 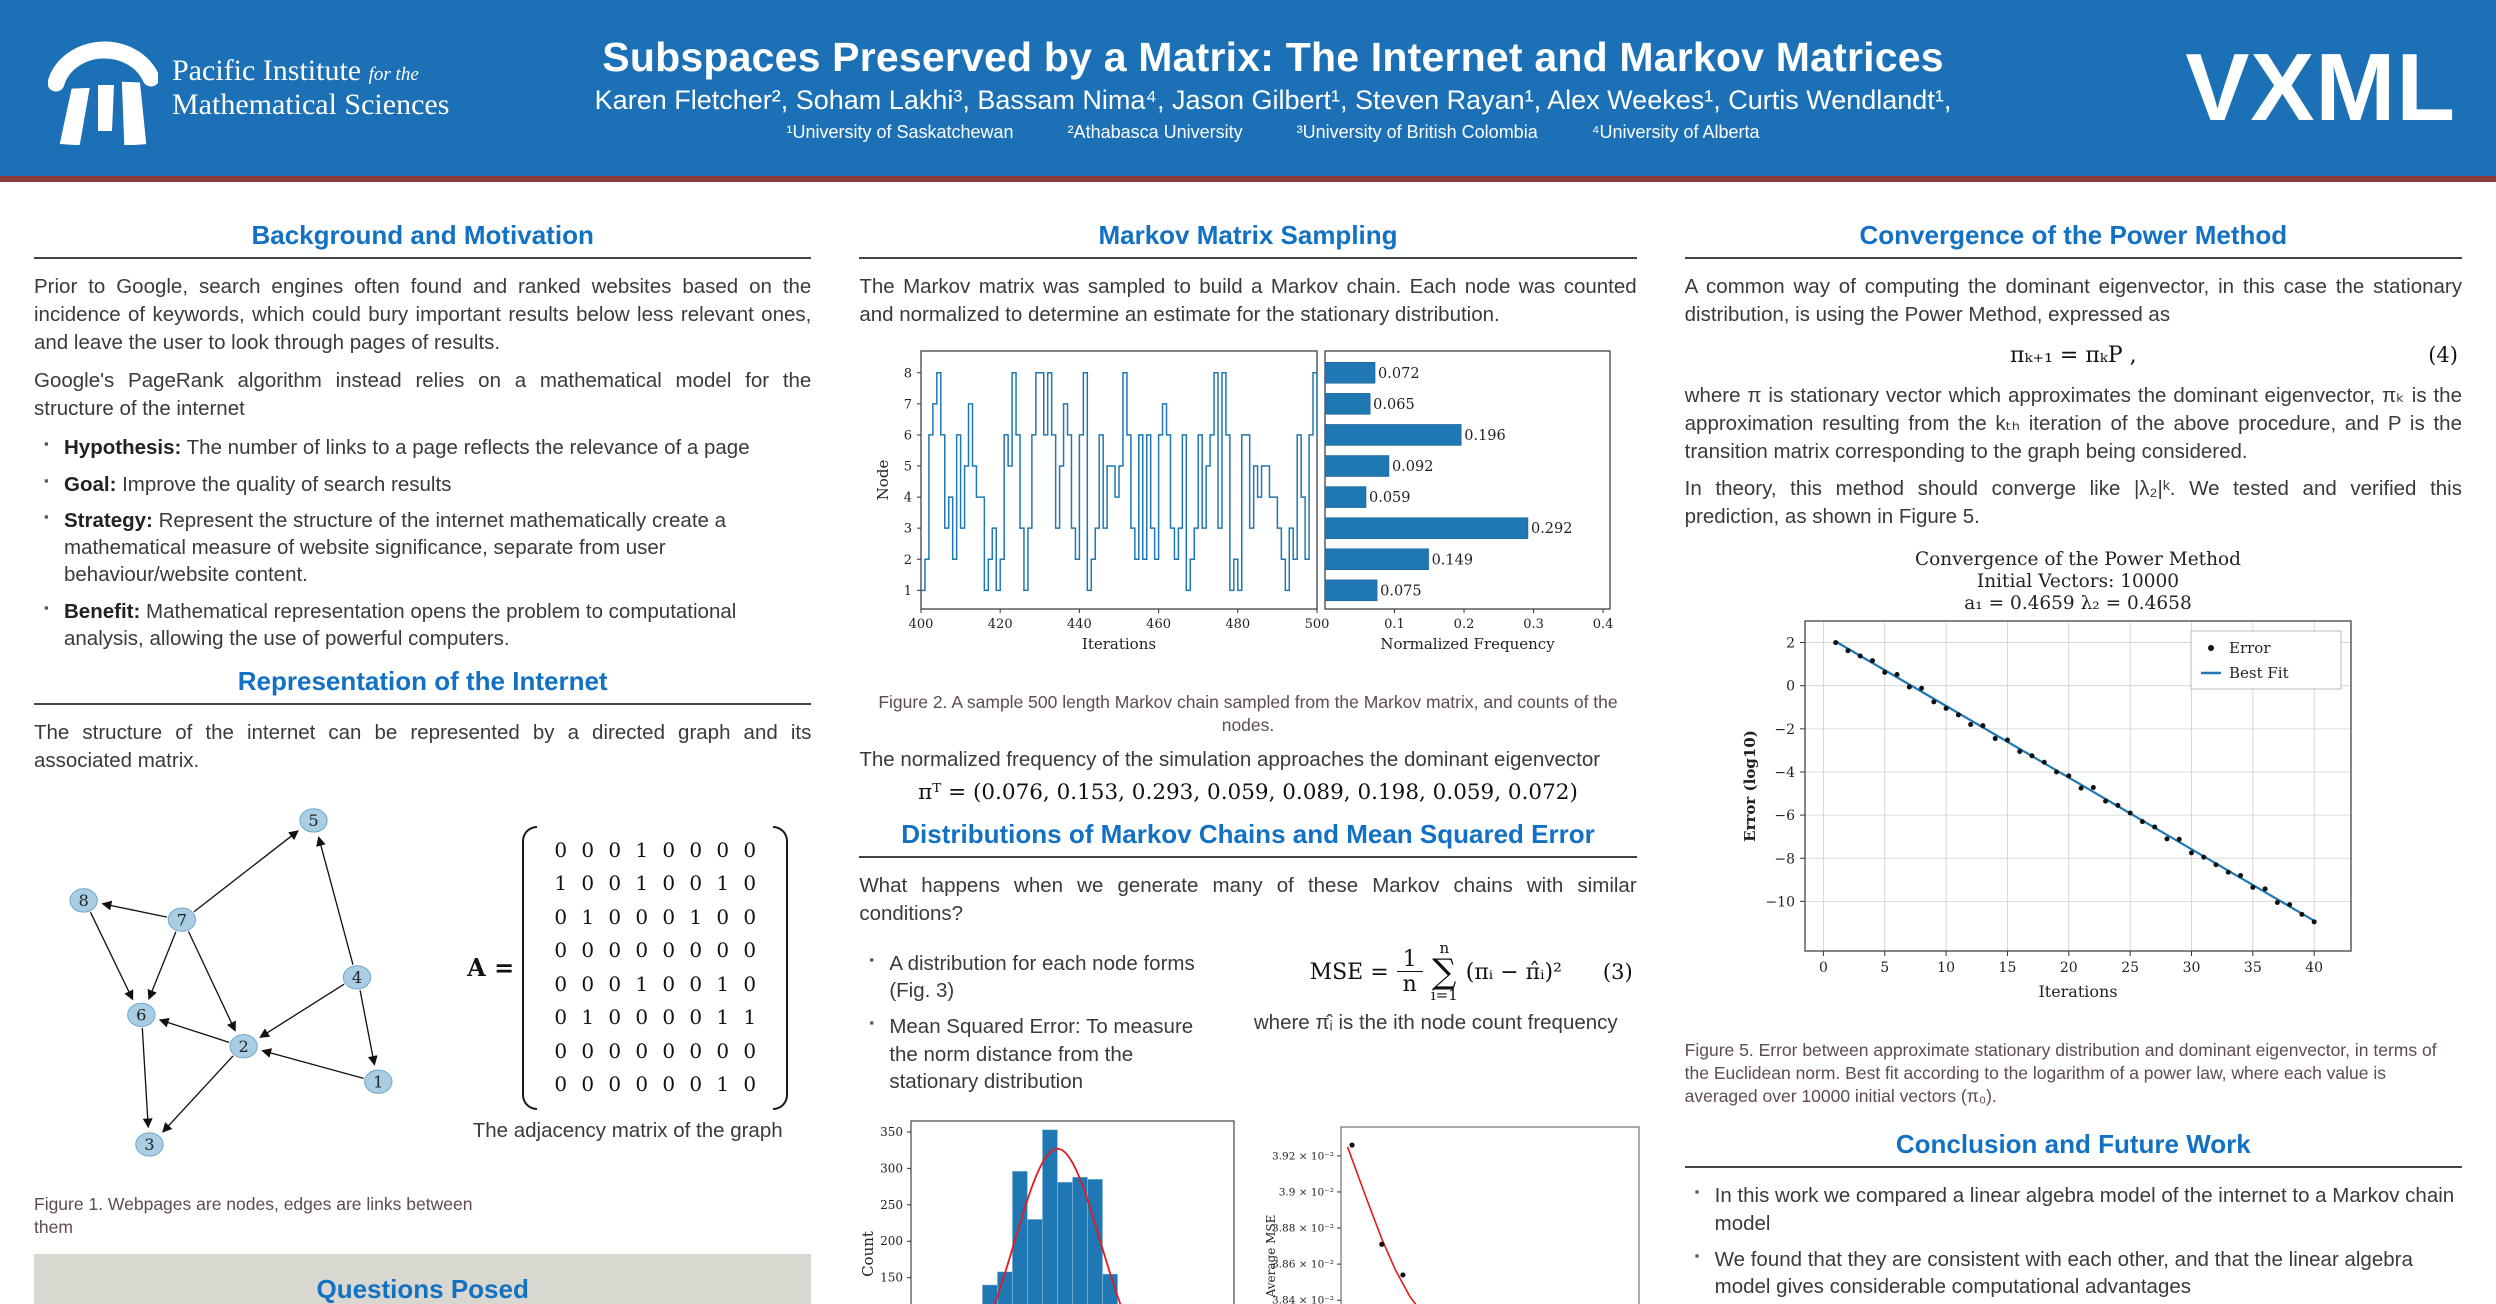 What do you see at coordinates (781, 967) in the screenshot?
I see `matrix-paren-right` at bounding box center [781, 967].